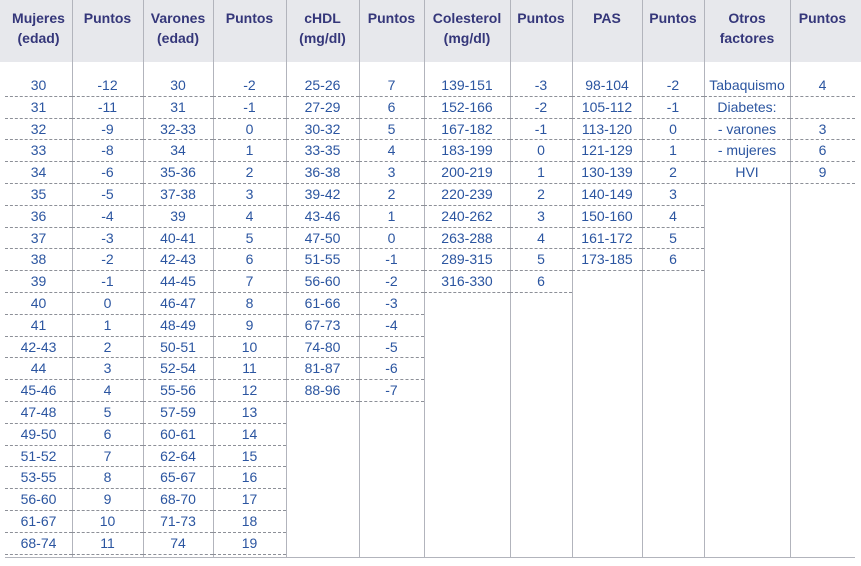 This screenshot has width=861, height=566. What do you see at coordinates (747, 128) in the screenshot?
I see `table-cell: - varones` at bounding box center [747, 128].